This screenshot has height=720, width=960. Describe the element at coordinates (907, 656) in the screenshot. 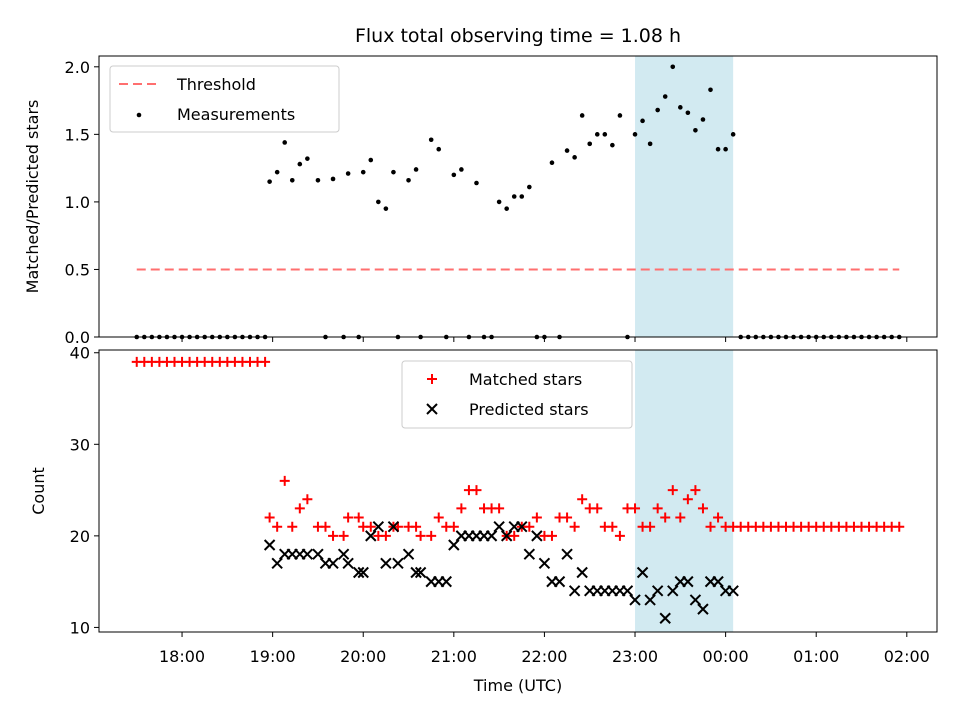

I see `x-tick-label: 02:00` at that location.